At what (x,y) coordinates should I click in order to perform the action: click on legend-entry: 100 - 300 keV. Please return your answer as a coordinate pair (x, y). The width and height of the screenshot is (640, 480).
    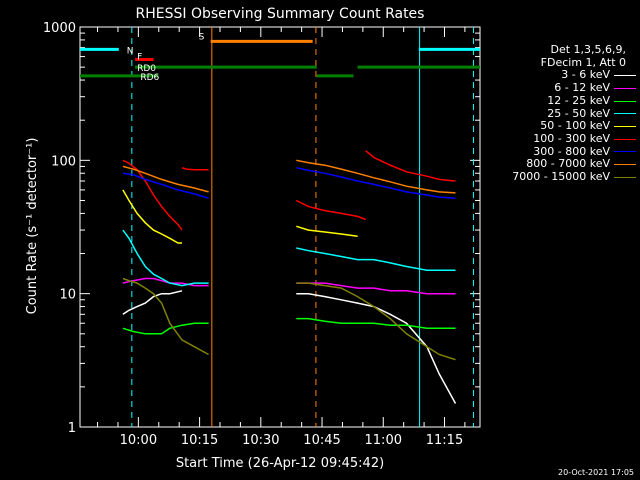
    Looking at the image, I should click on (561, 138).